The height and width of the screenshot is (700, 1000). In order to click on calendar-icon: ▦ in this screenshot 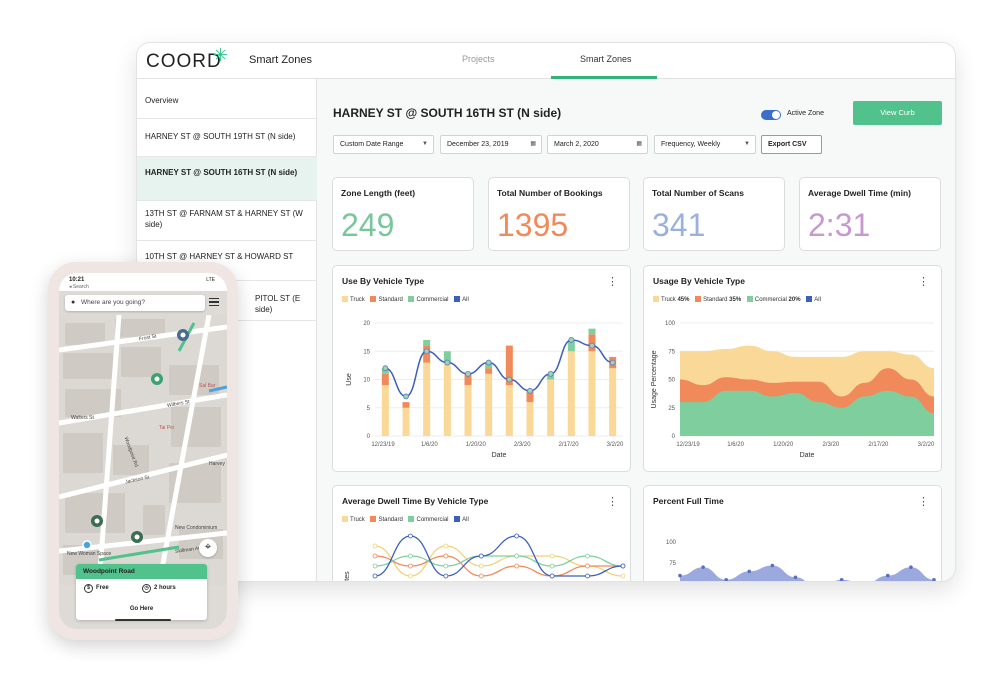, I will do `click(533, 144)`.